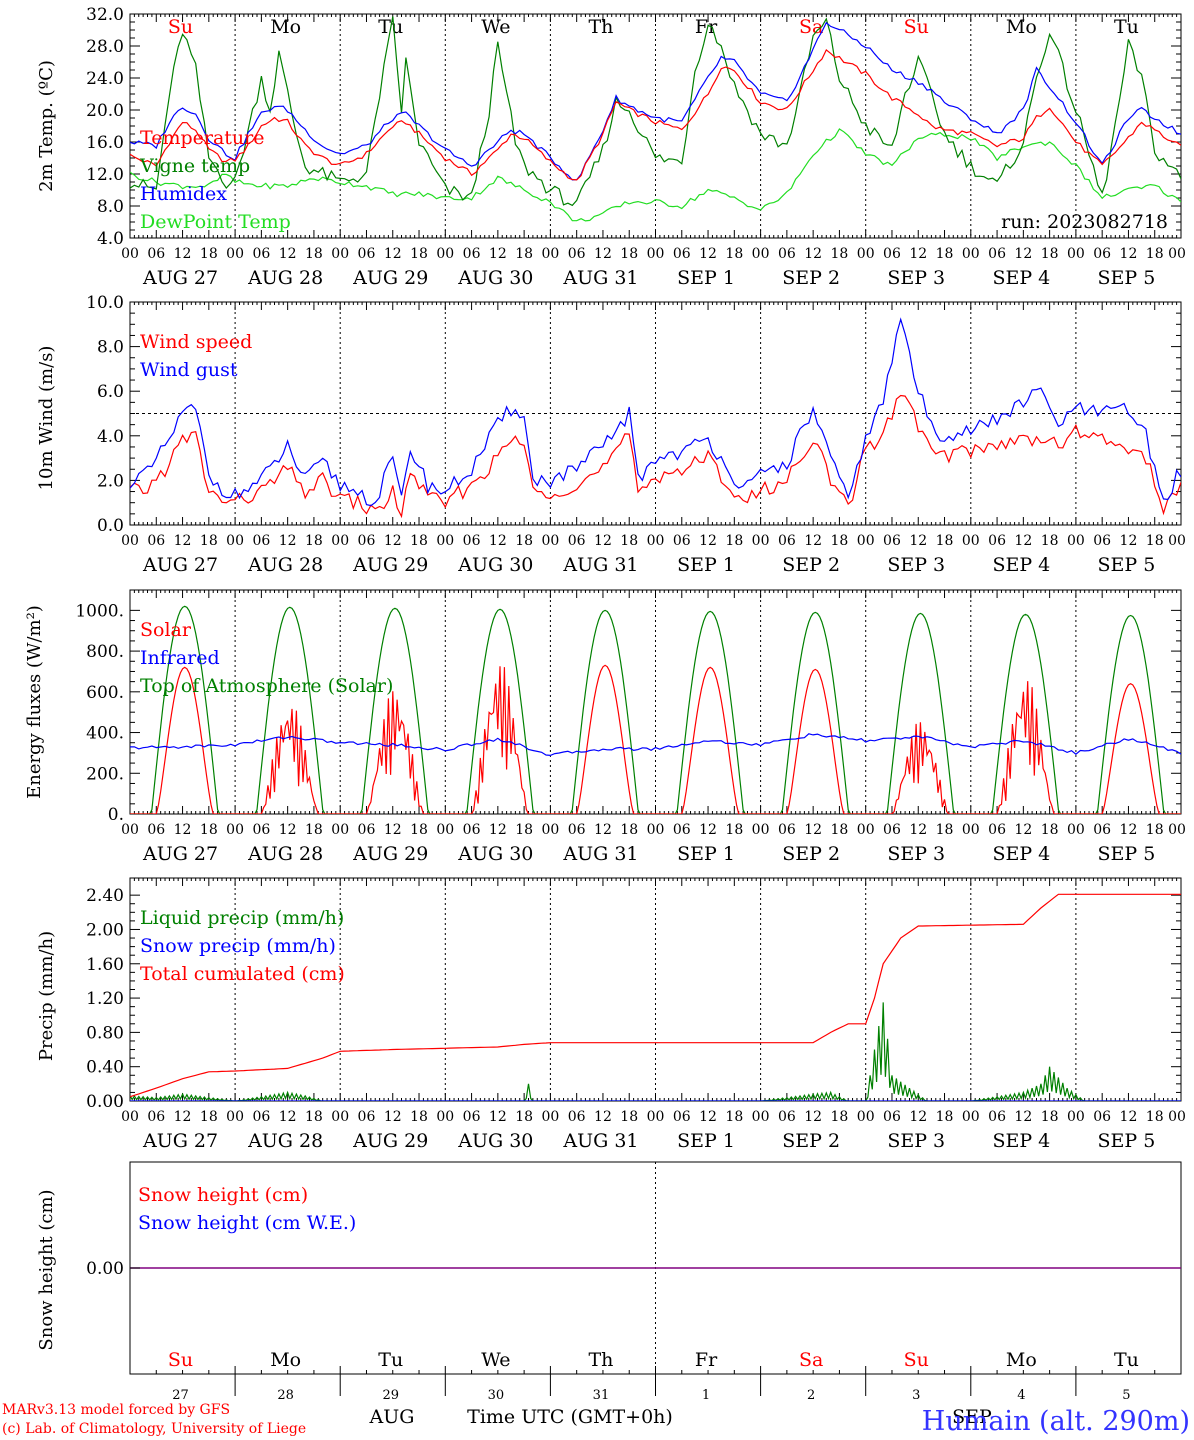 The image size is (1194, 1440). What do you see at coordinates (655, 995) in the screenshot?
I see `precip-series-total` at bounding box center [655, 995].